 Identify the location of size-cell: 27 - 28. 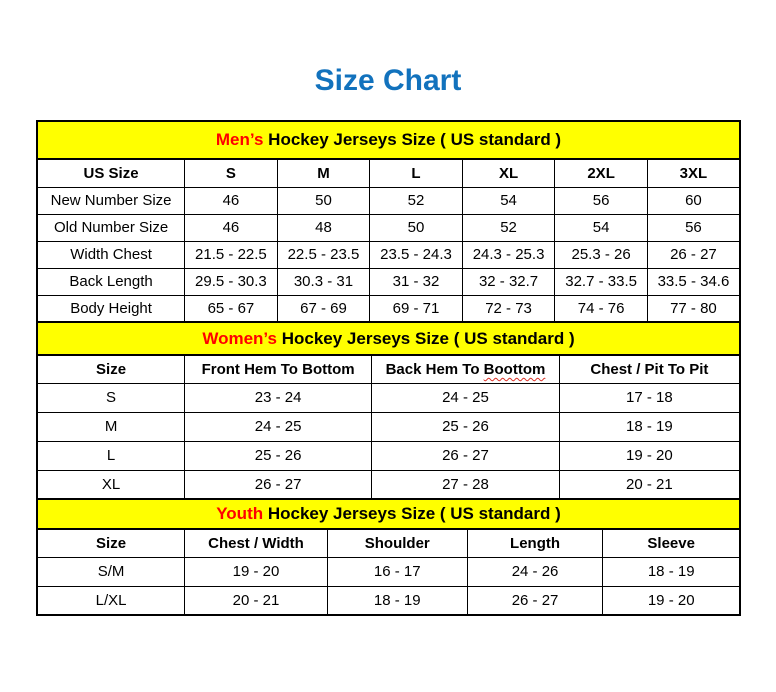
(465, 484).